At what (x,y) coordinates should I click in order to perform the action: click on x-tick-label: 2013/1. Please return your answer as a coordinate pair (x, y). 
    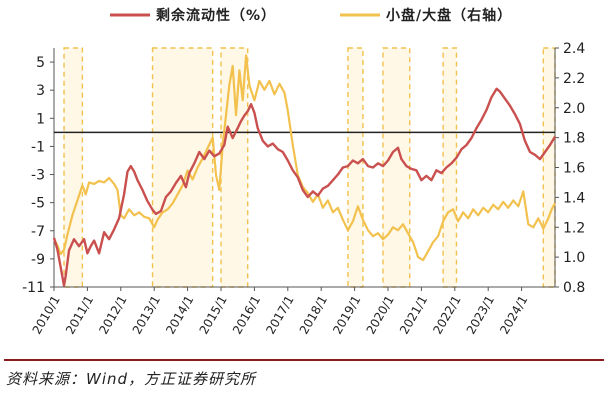
    Looking at the image, I should click on (146, 315).